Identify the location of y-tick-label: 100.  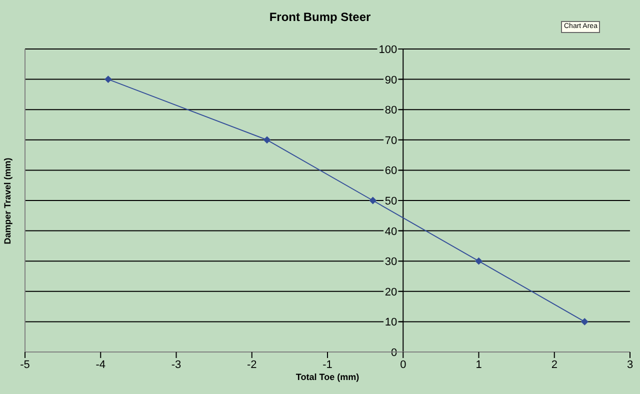
(388, 50).